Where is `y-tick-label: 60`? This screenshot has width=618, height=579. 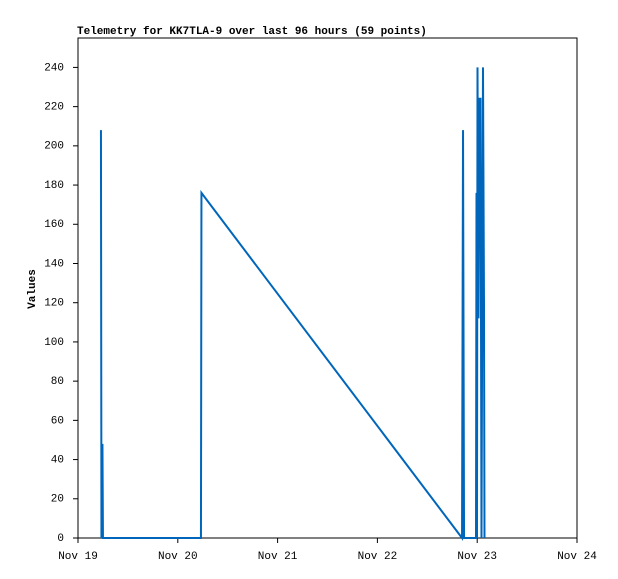
y-tick-label: 60 is located at coordinates (57, 421).